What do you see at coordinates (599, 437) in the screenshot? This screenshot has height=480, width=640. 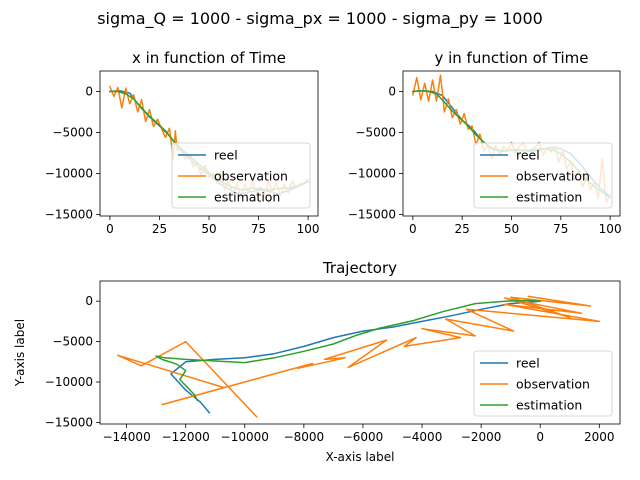 I see `x-tick-label: 2000` at bounding box center [599, 437].